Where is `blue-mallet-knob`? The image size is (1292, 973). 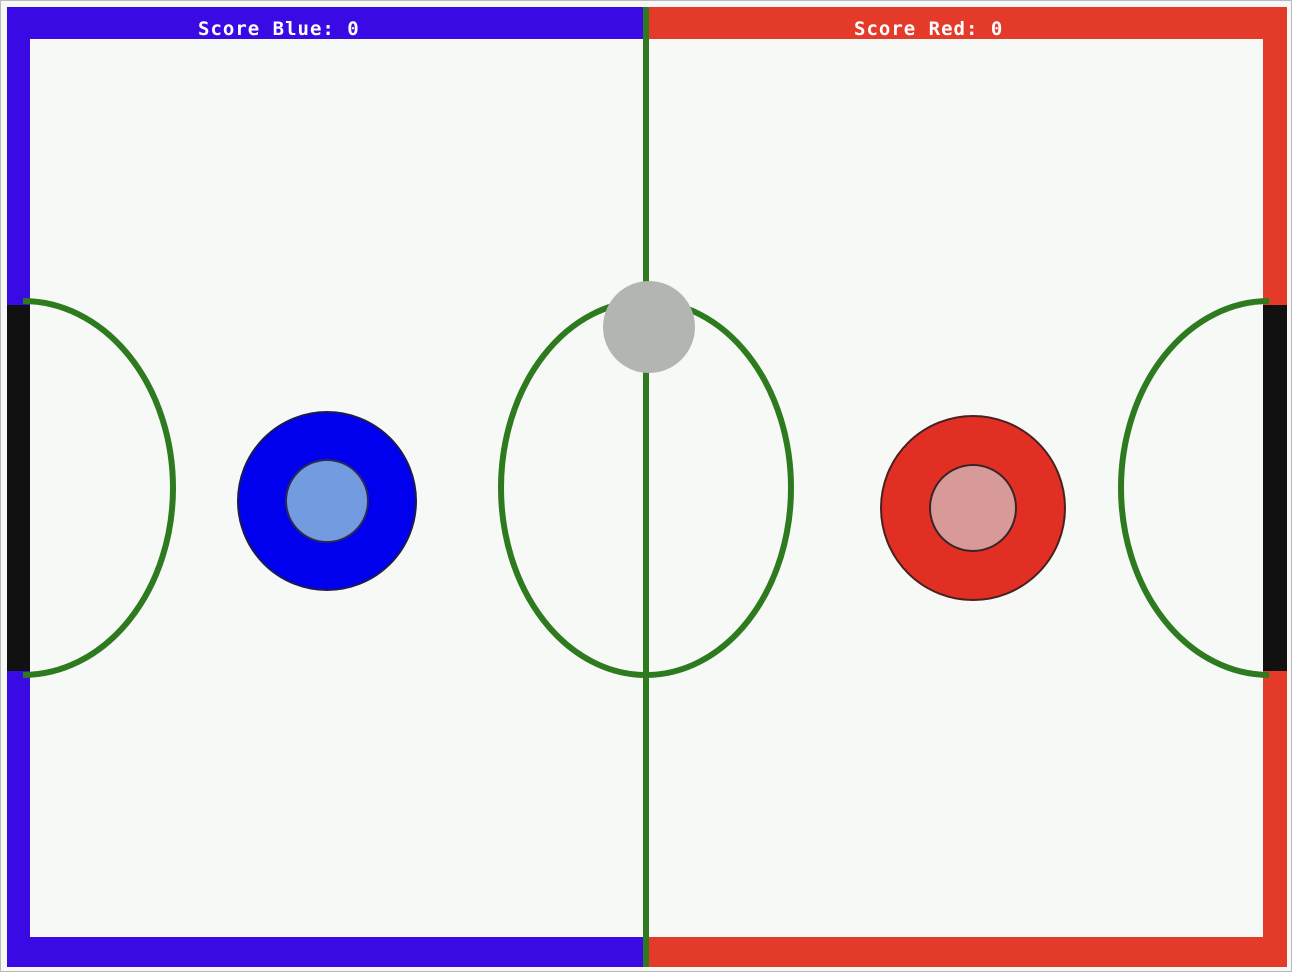
blue-mallet-knob is located at coordinates (327, 501).